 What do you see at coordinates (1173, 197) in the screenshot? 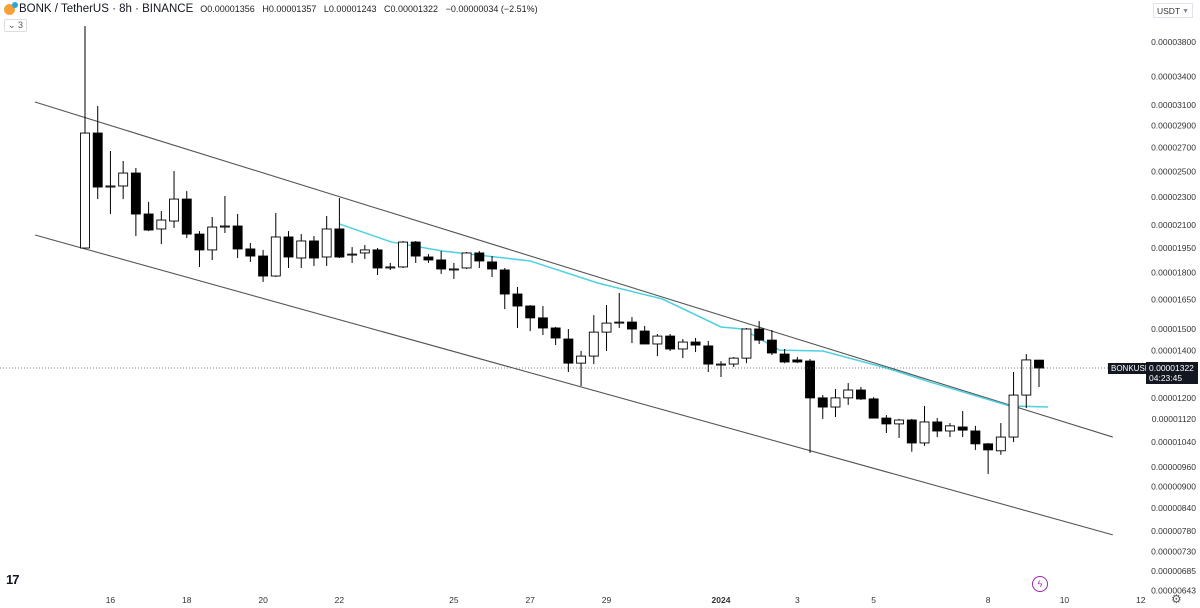
I see `y-tick-label: 0.00002300` at bounding box center [1173, 197].